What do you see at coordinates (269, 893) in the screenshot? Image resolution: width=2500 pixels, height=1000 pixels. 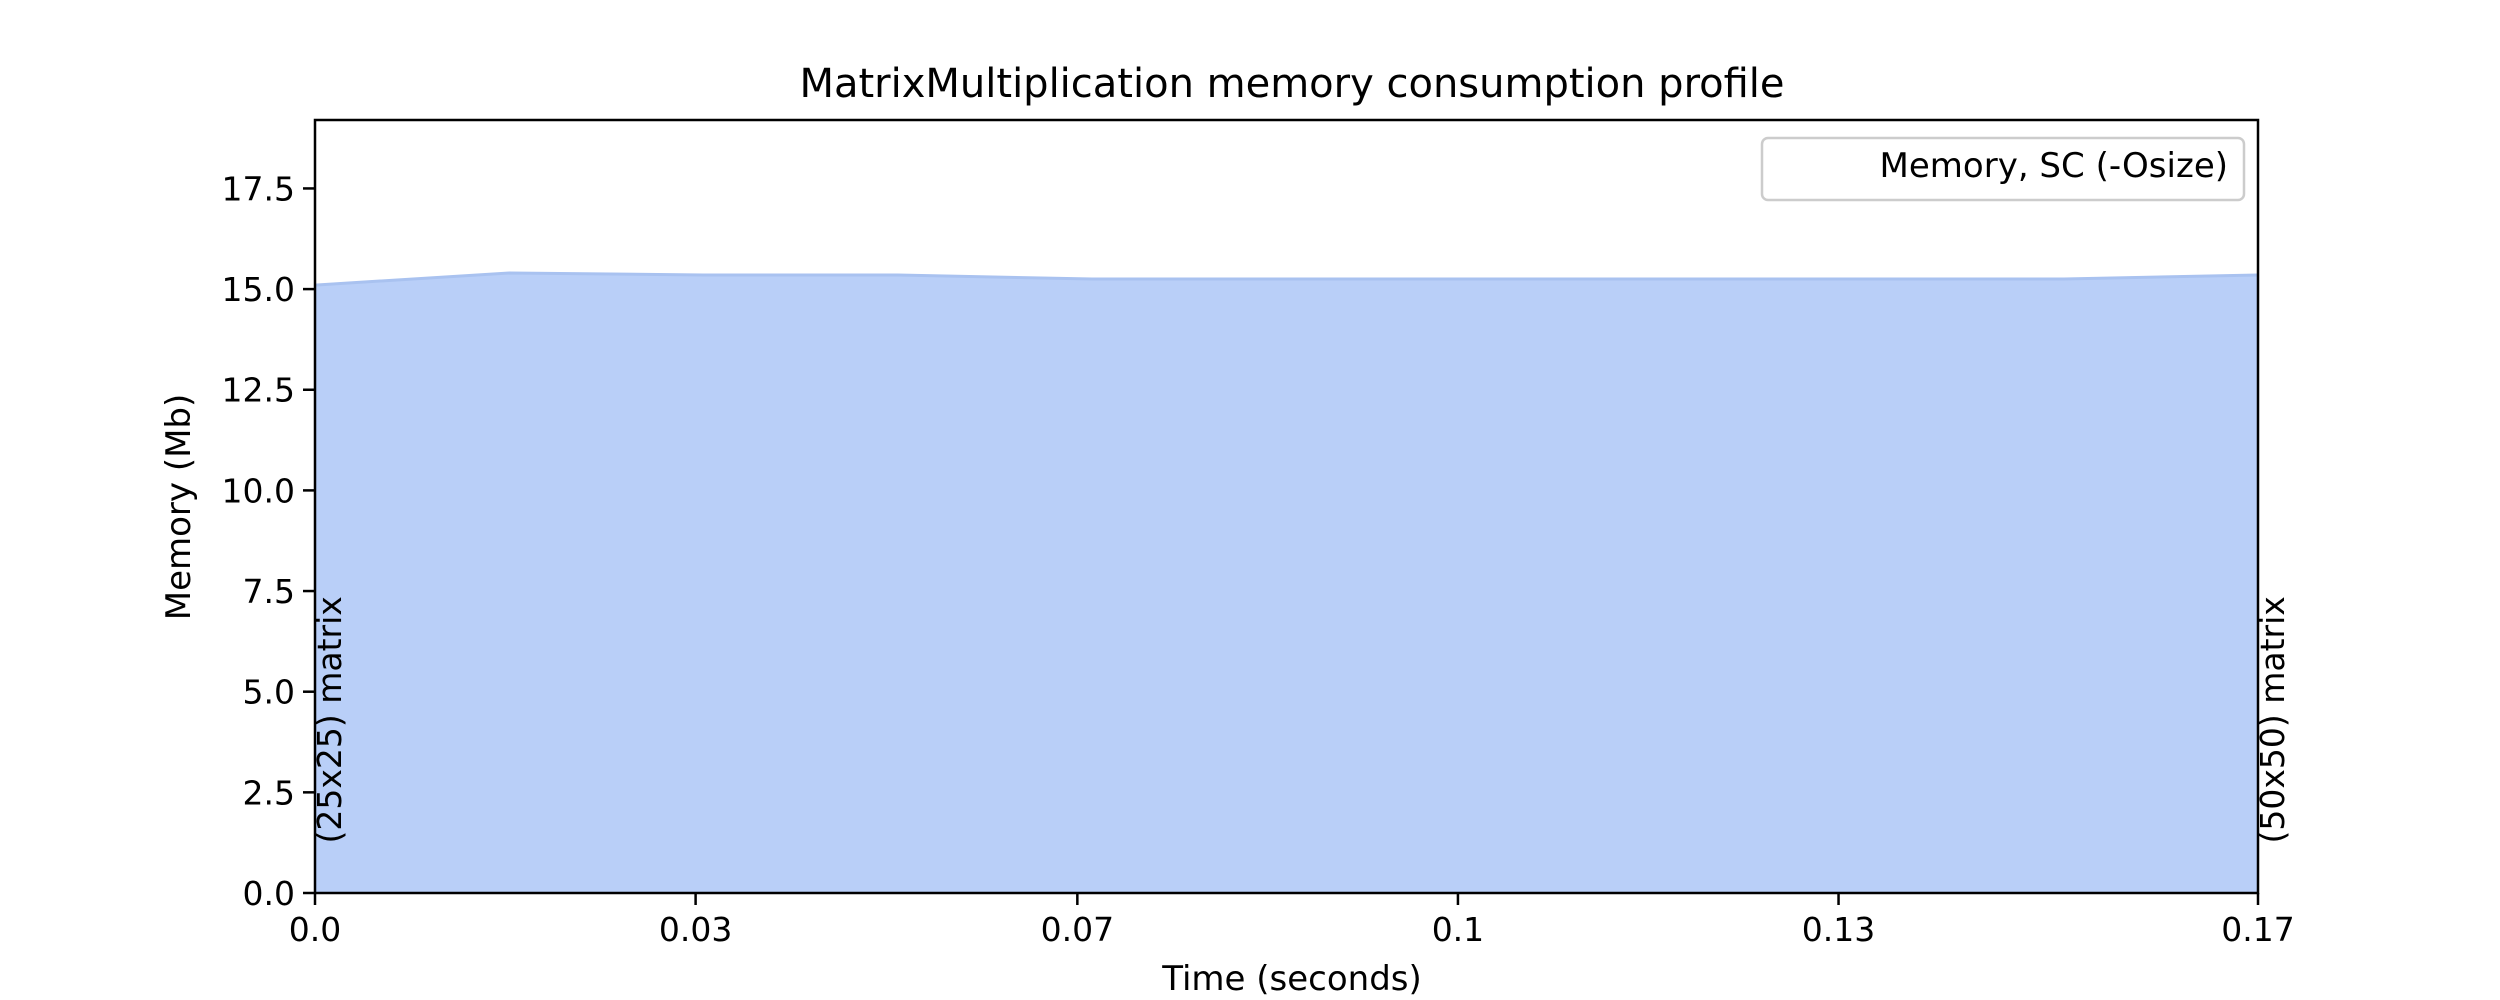 I see `y-tick-label: 0.0` at bounding box center [269, 893].